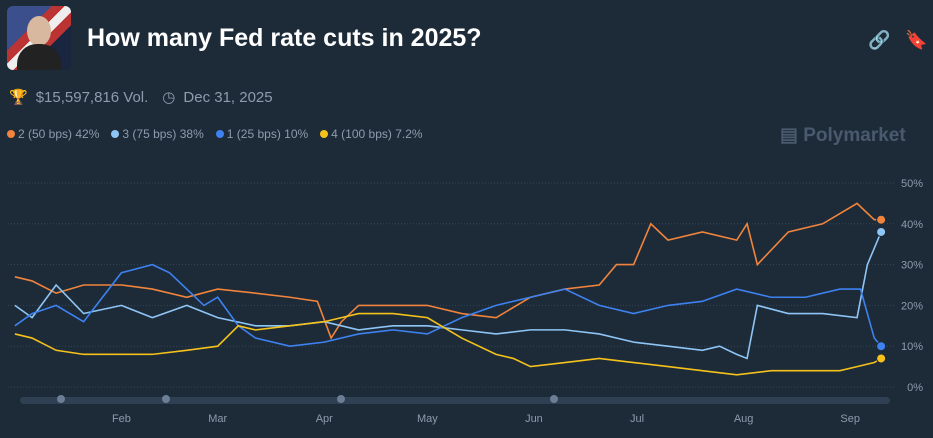 This screenshot has height=438, width=933. Describe the element at coordinates (843, 135) in the screenshot. I see `polymarket-logo: ▤ Polymarket` at that location.